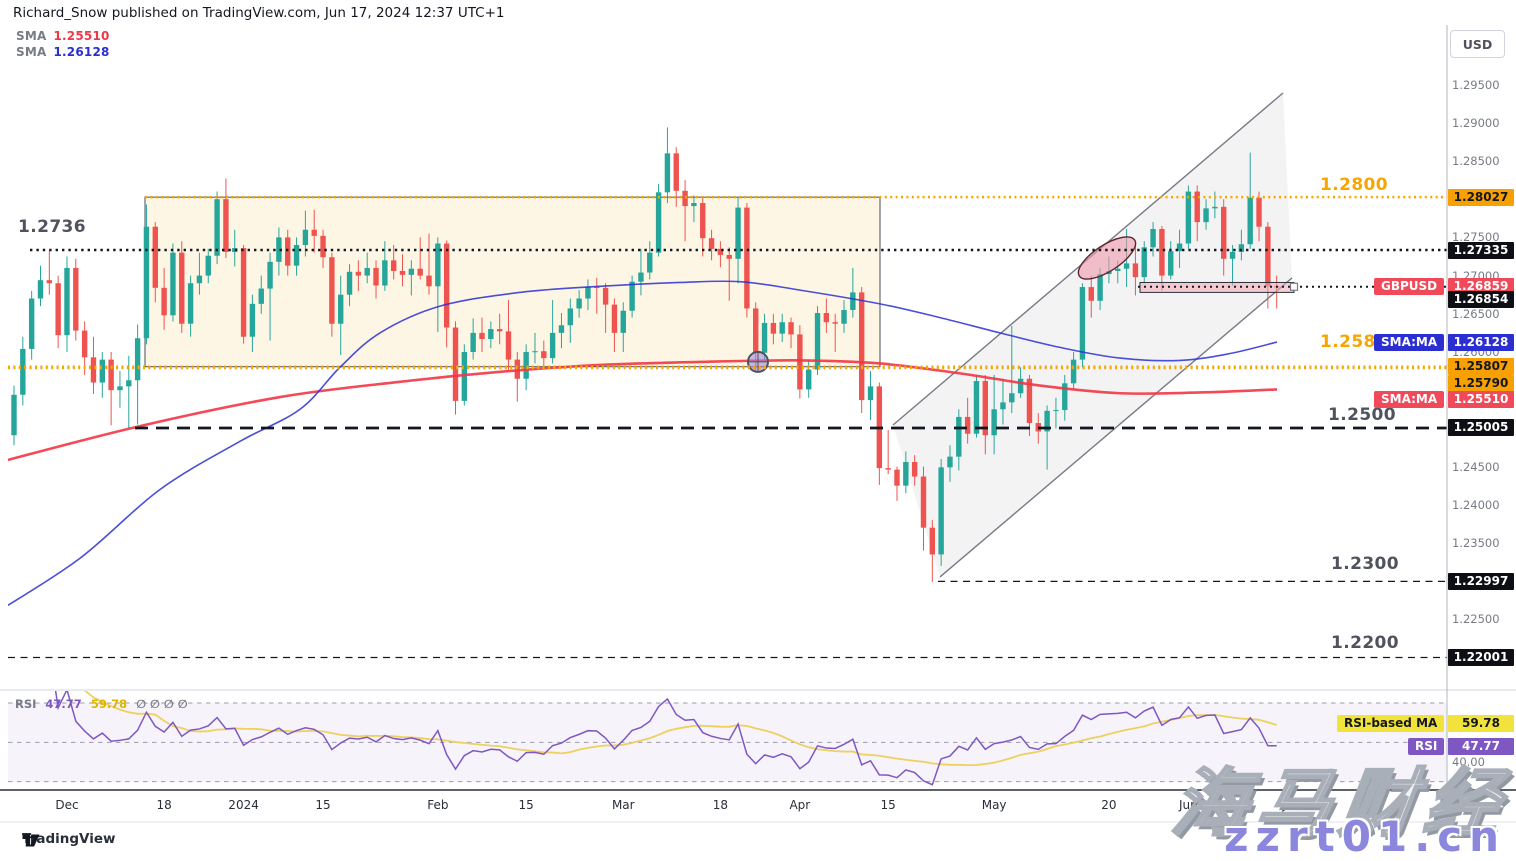  Describe the element at coordinates (800, 805) in the screenshot. I see `time-tick-Apr: Apr` at that location.